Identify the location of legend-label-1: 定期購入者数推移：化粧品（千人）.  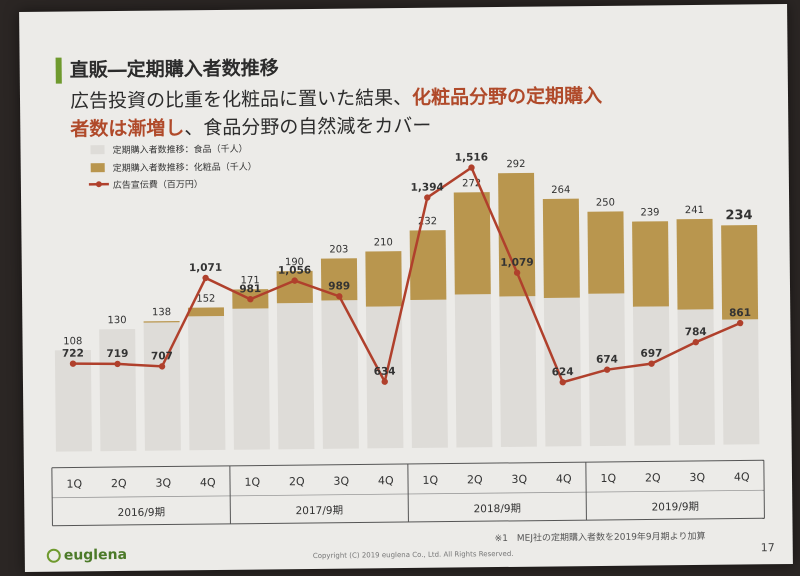
(185, 168).